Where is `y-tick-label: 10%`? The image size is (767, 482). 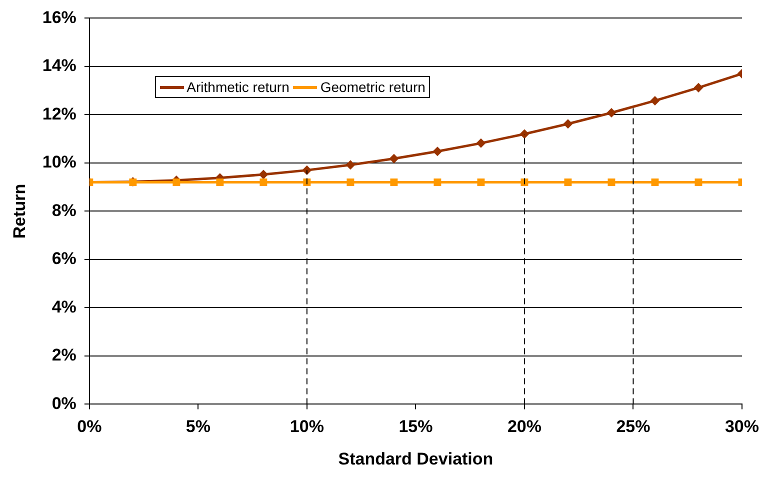
y-tick-label: 10% is located at coordinates (59, 162).